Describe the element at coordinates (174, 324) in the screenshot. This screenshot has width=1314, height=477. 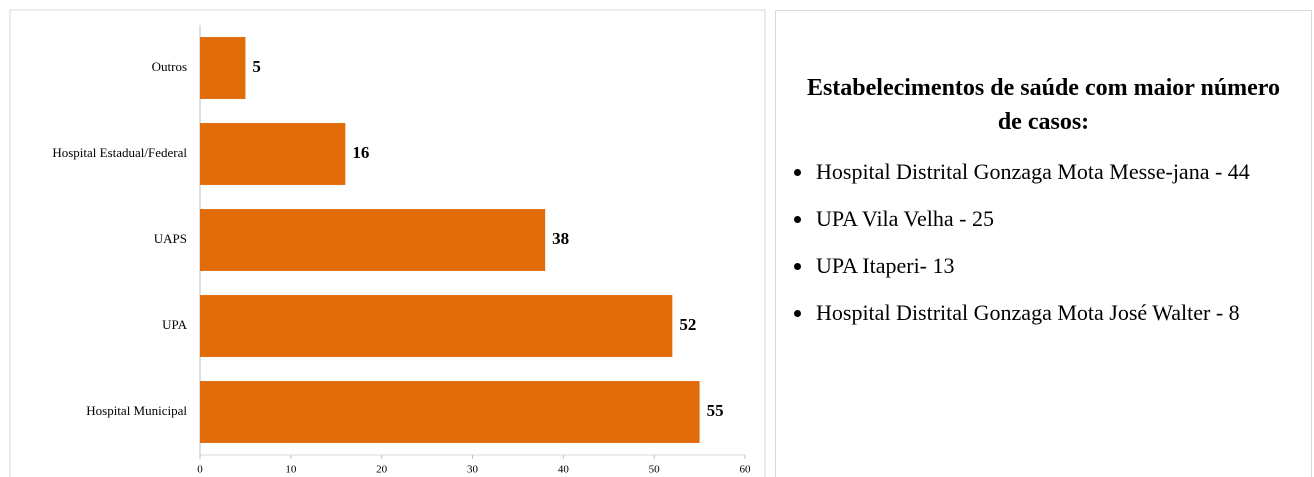
I see `y-tick-label: UPA` at that location.